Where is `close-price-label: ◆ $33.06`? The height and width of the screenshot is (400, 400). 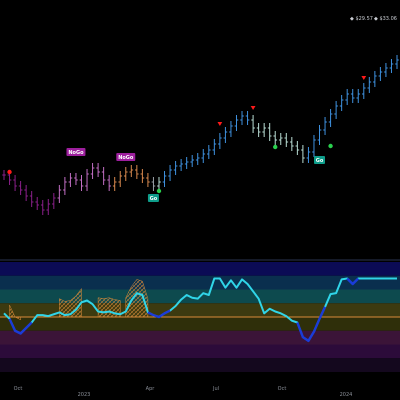
close-price-label: ◆ $33.06 is located at coordinates (385, 19).